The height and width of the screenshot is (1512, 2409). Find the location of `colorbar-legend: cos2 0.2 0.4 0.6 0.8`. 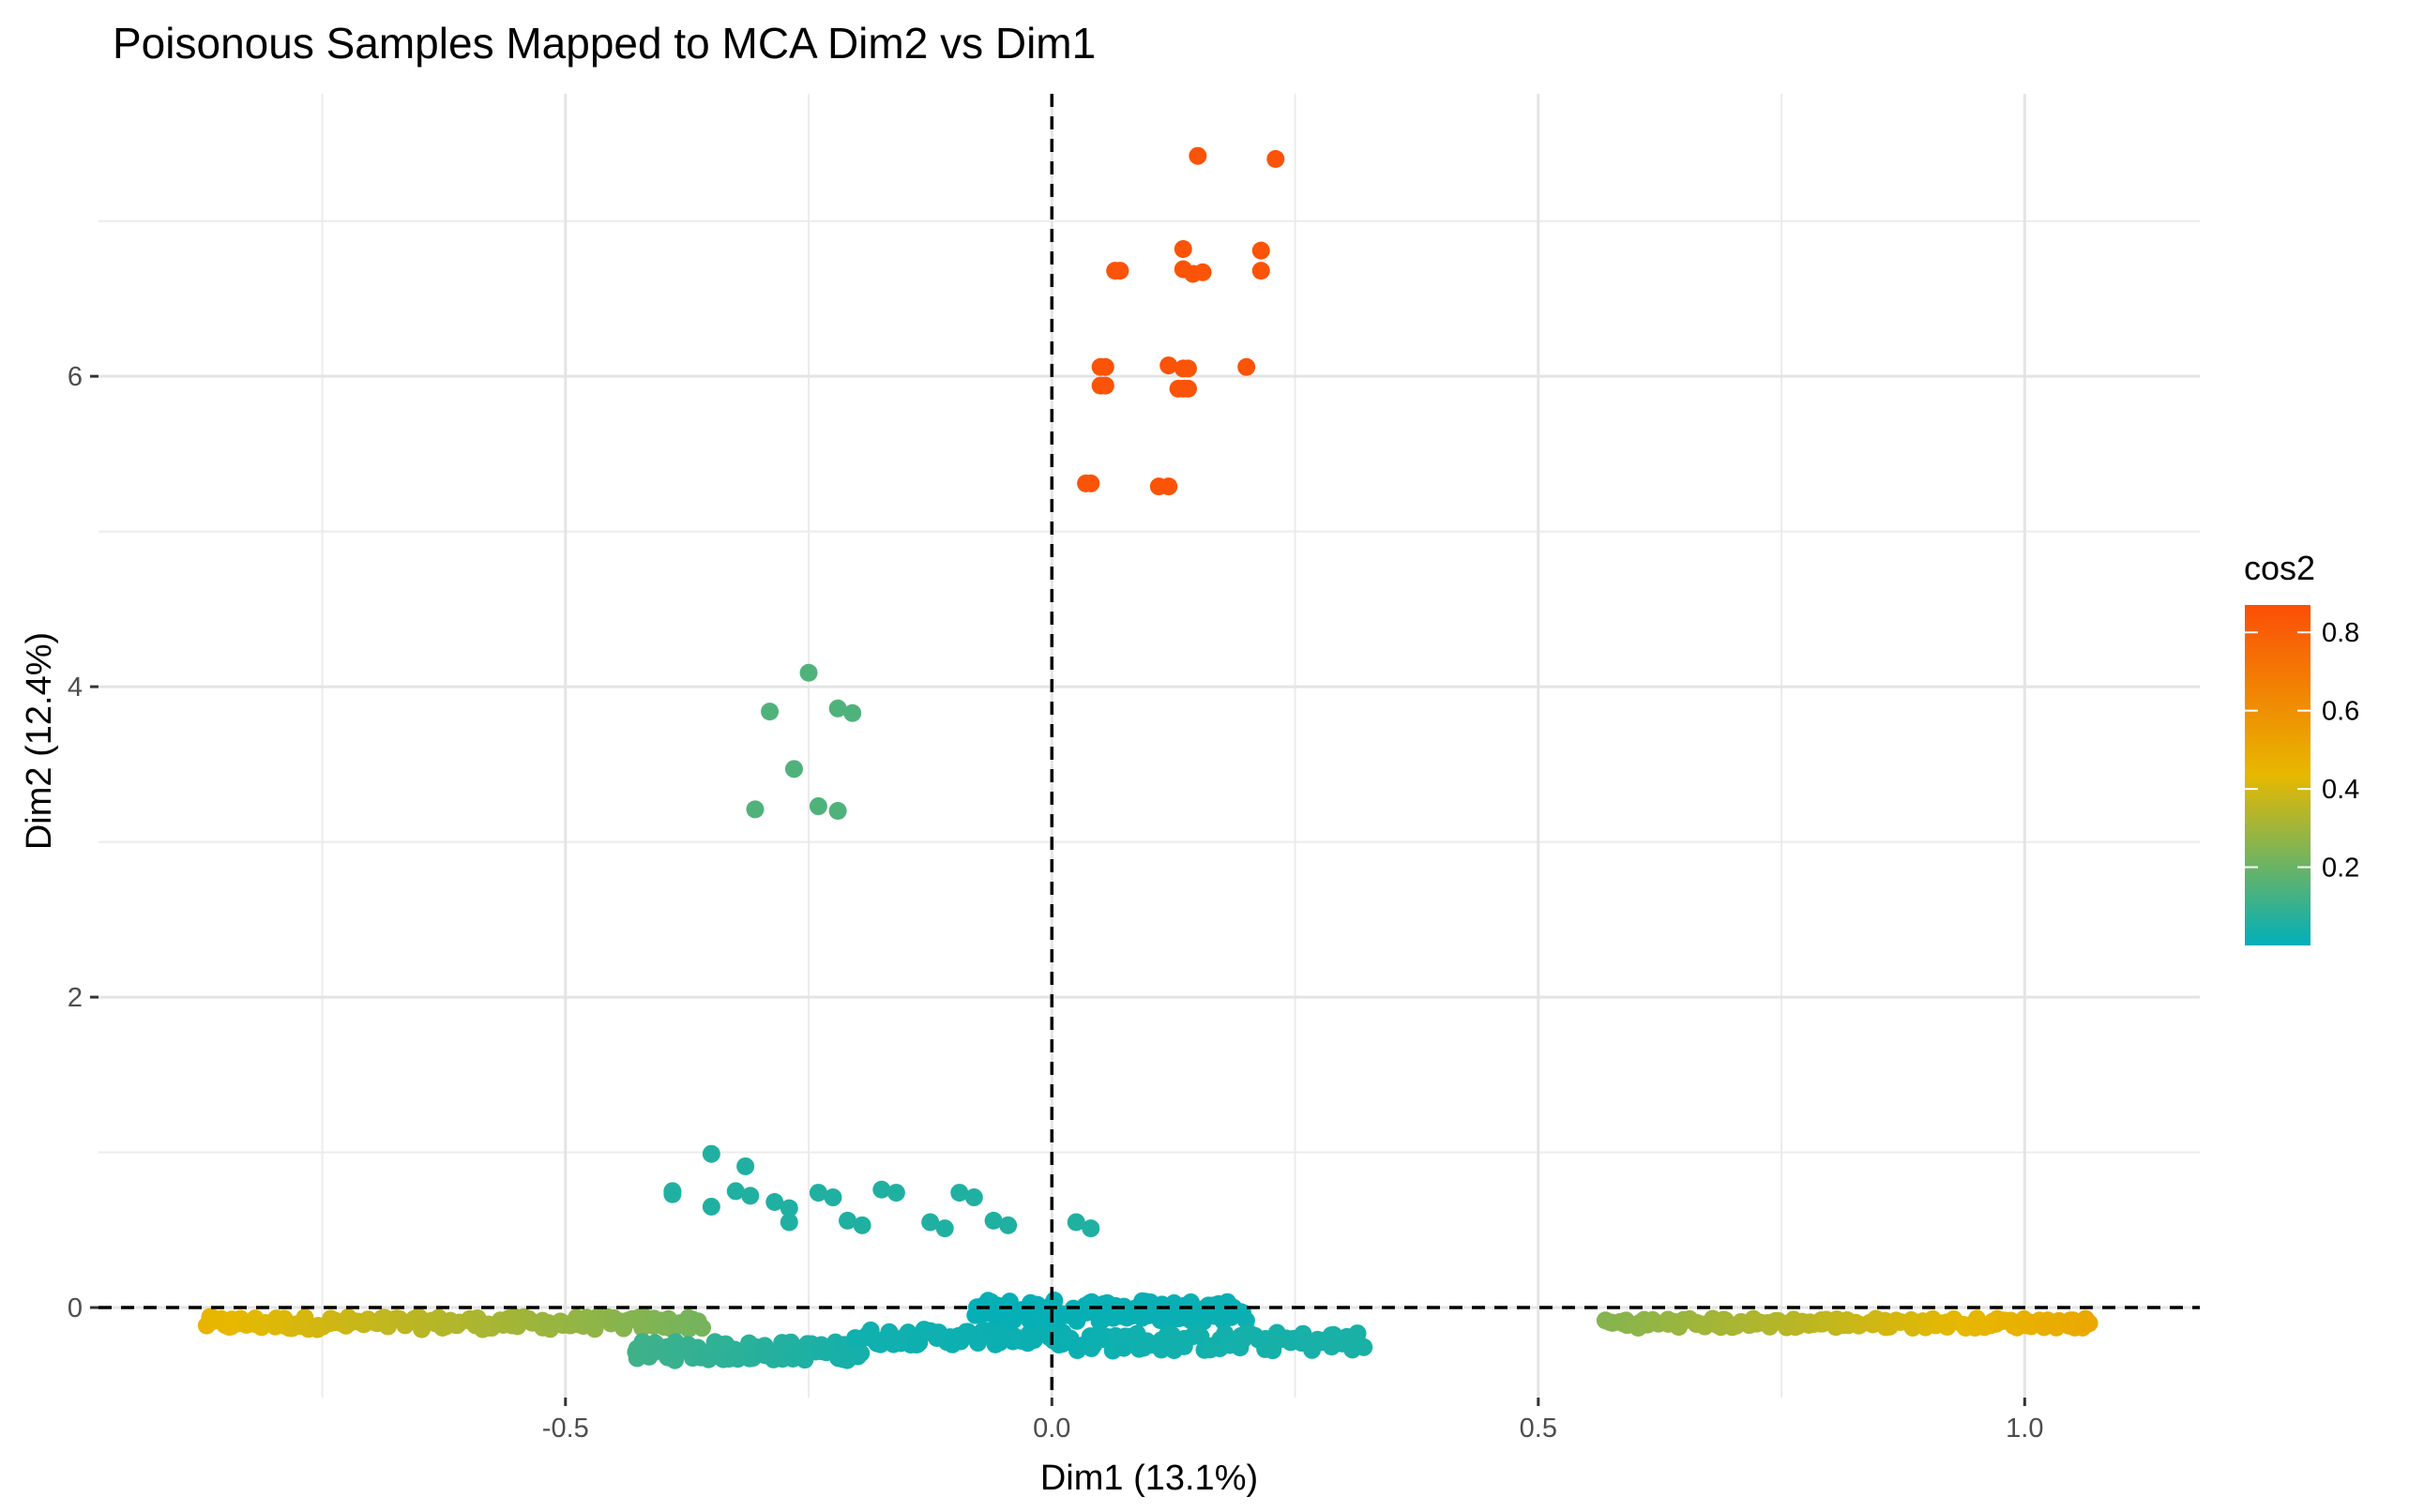

colorbar-legend: cos2 0.2 0.4 0.6 0.8 is located at coordinates (2301, 747).